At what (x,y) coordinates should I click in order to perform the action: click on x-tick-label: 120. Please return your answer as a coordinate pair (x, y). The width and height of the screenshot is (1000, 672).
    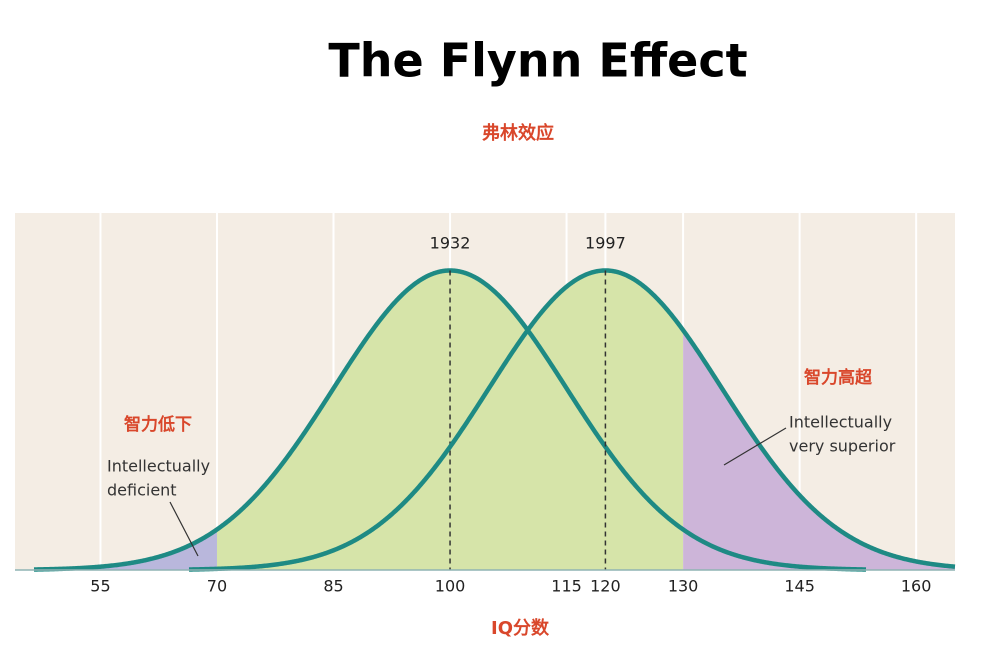
    Looking at the image, I should click on (605, 586).